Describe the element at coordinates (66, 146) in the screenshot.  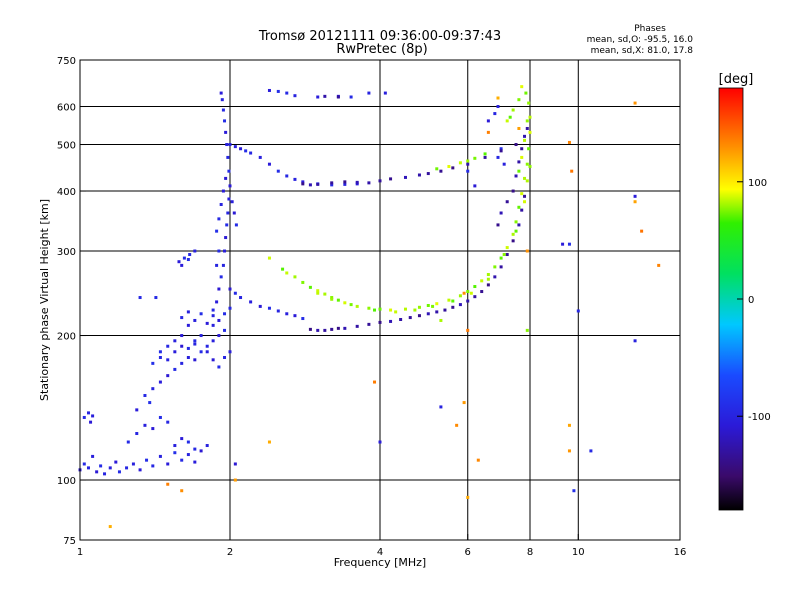
I see `y-tick-label: 500` at that location.